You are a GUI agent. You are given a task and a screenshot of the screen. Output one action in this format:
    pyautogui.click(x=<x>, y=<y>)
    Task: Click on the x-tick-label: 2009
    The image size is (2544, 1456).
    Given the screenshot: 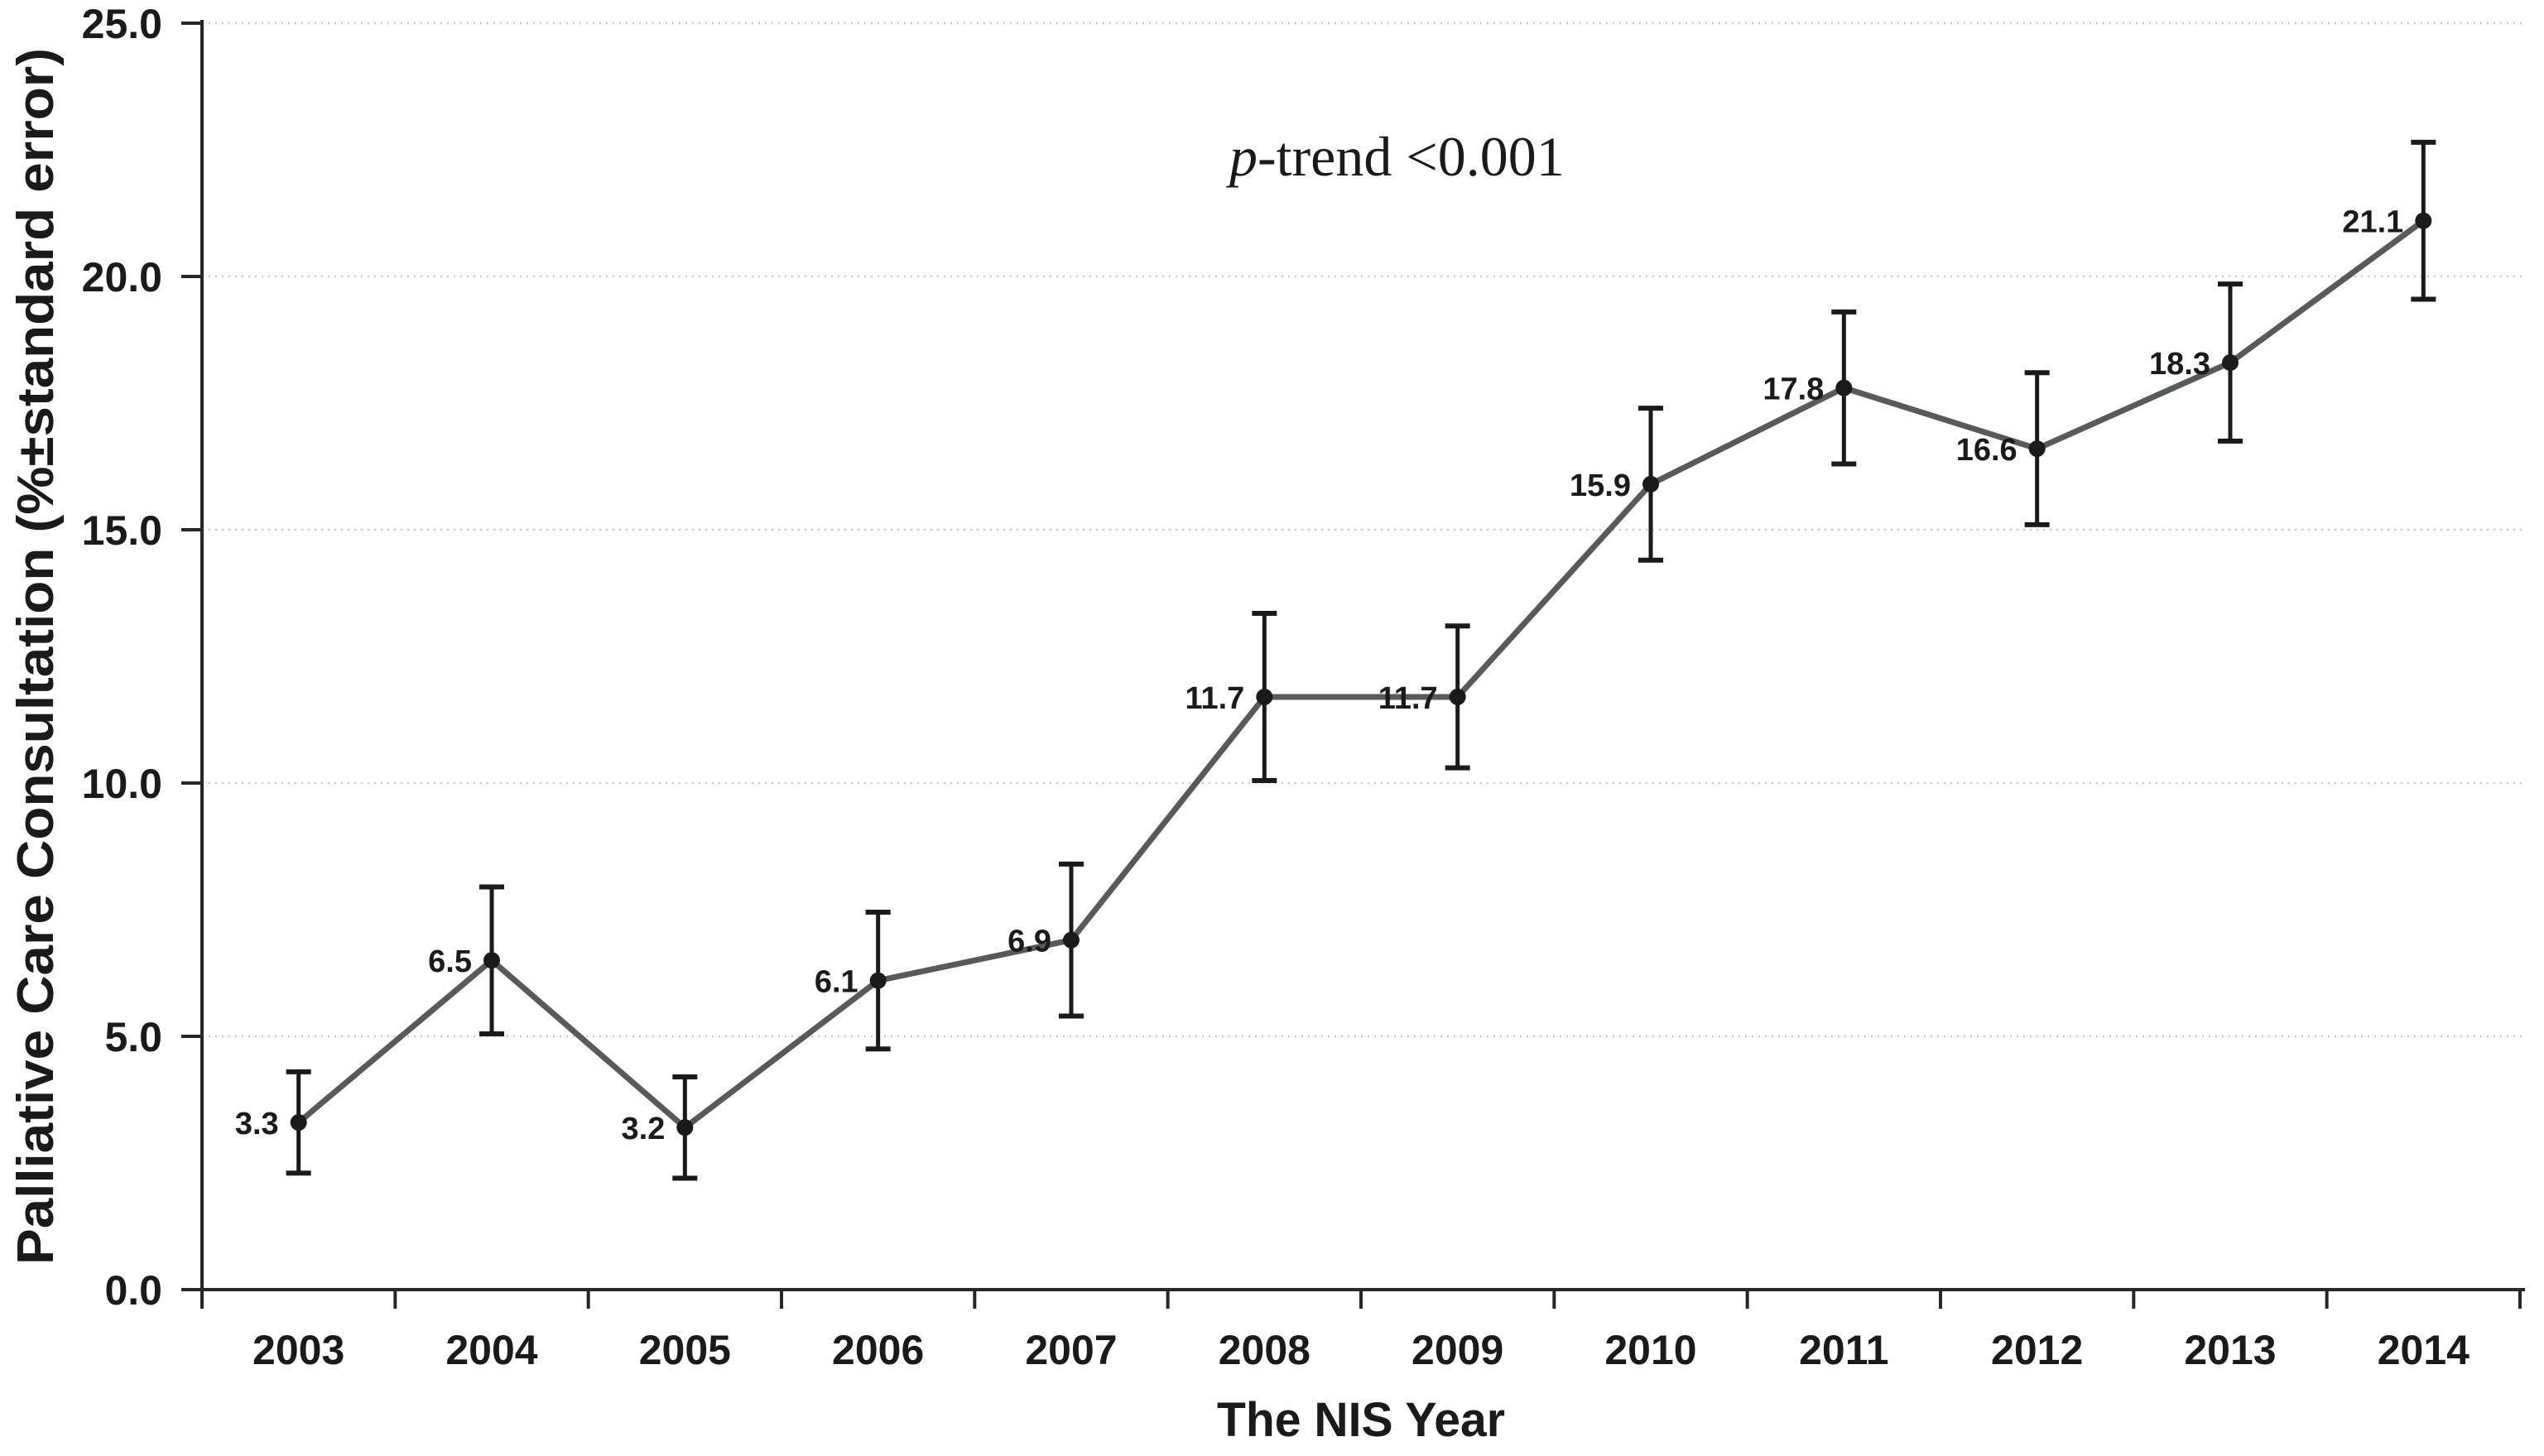 What is the action you would take?
    pyautogui.click(x=1457, y=1350)
    